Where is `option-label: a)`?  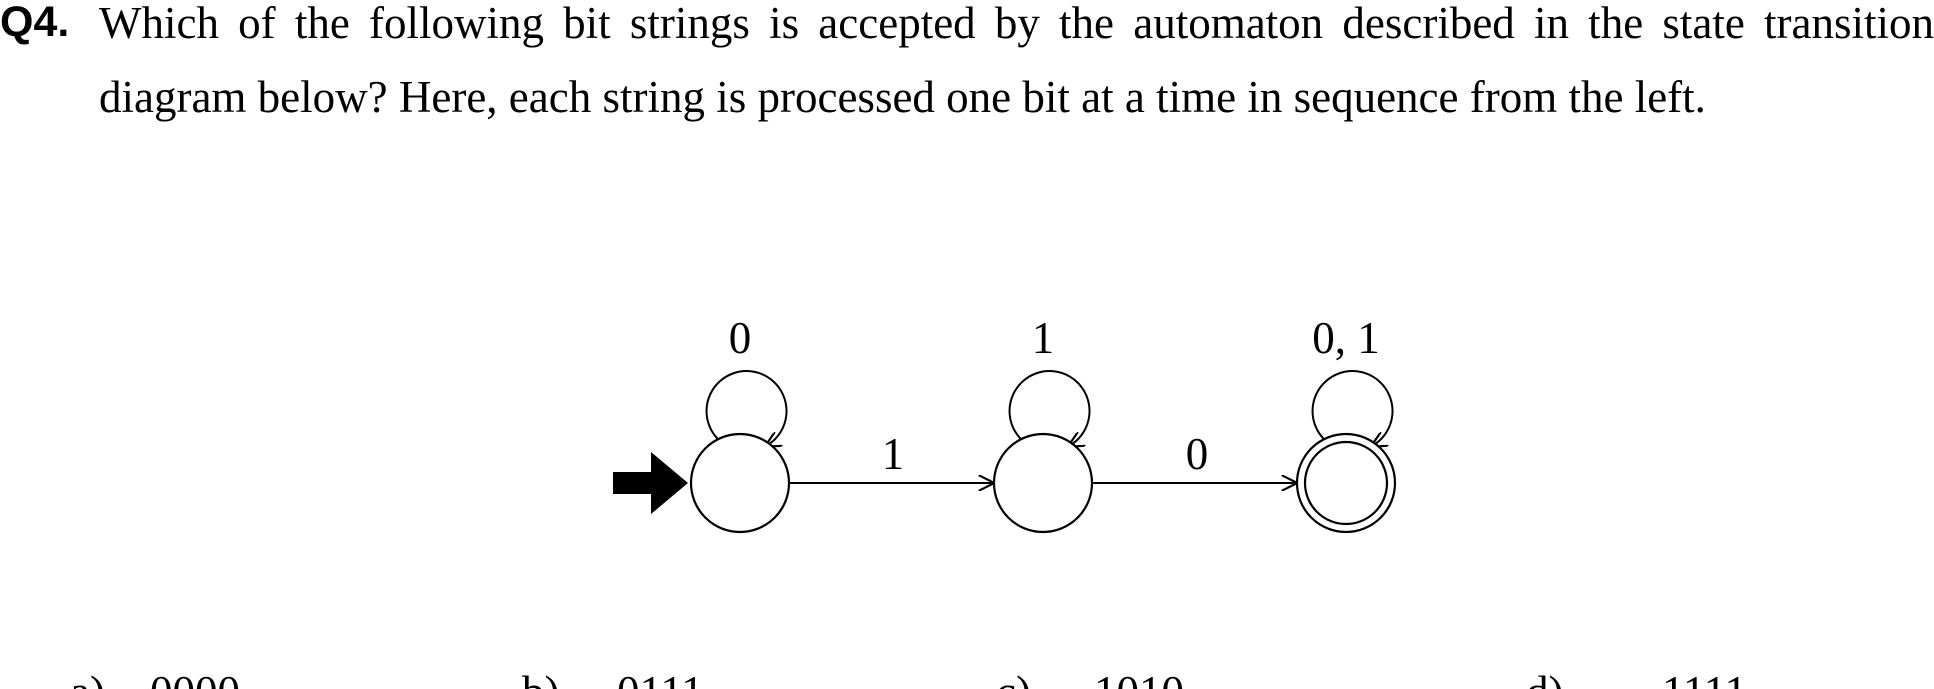 option-label: a) is located at coordinates (87, 678).